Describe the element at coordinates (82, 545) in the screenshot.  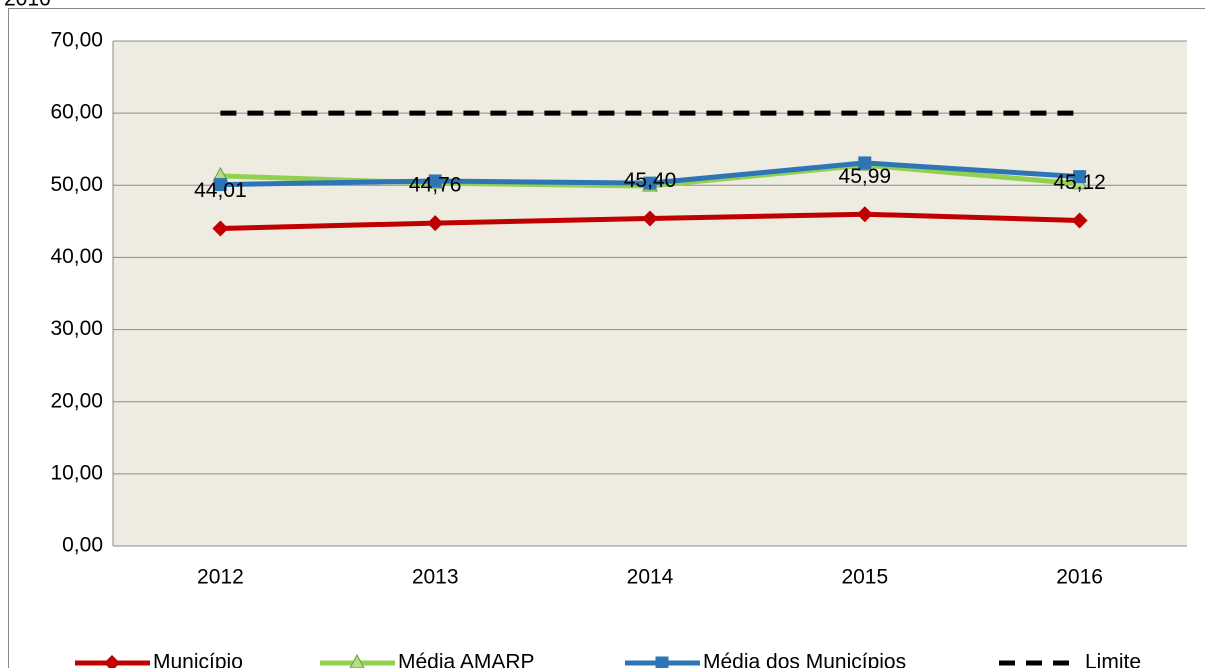
I see `y-tick-label: 0,00` at that location.